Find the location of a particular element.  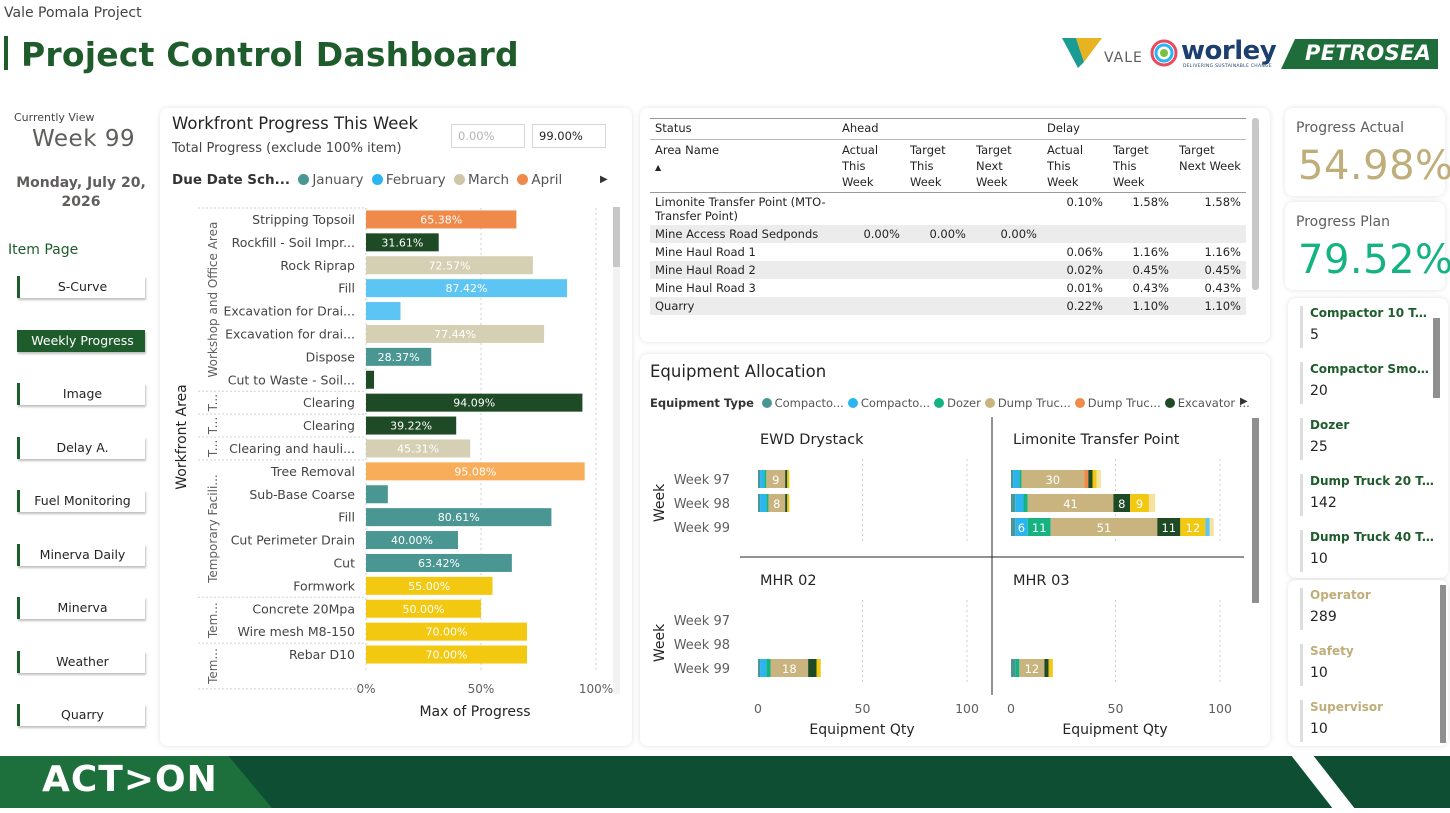

nav-weather-button: Weather is located at coordinates (81, 662).